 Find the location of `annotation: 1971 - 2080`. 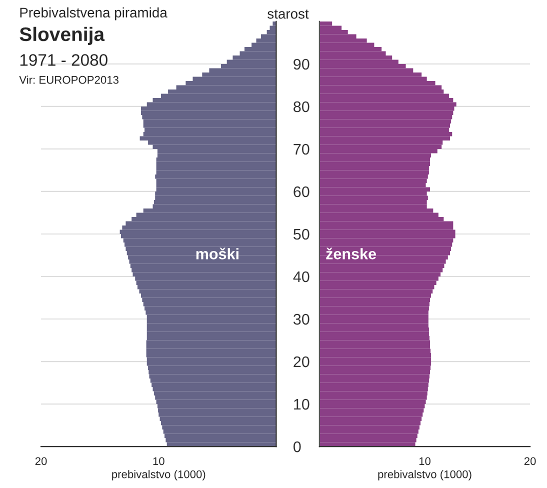

annotation: 1971 - 2080 is located at coordinates (64, 60).